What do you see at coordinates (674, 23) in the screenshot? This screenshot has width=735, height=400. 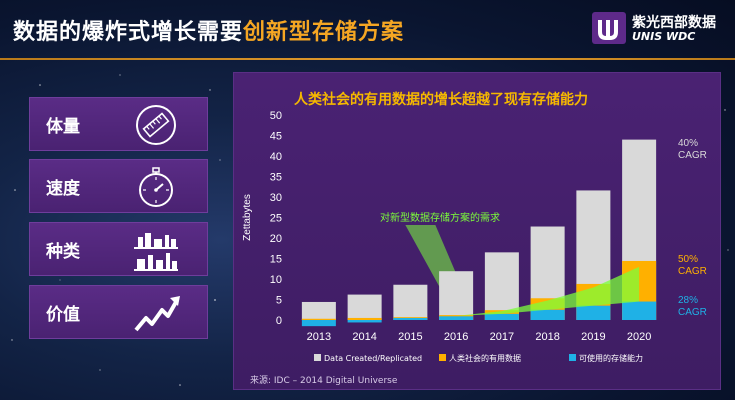 I see `logo-text-cn: 紫光西部数据` at bounding box center [674, 23].